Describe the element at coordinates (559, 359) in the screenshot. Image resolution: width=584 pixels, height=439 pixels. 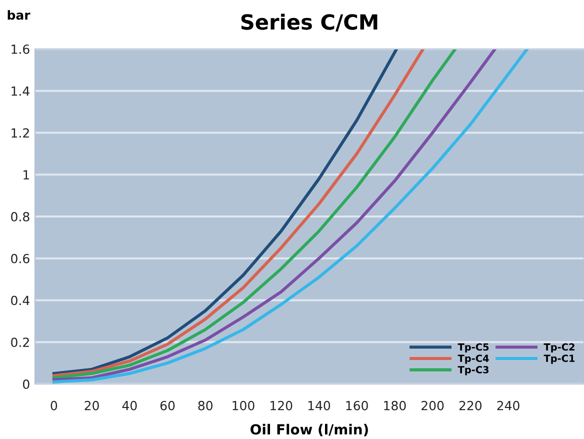
I see `legend-label: Tp-C1` at that location.